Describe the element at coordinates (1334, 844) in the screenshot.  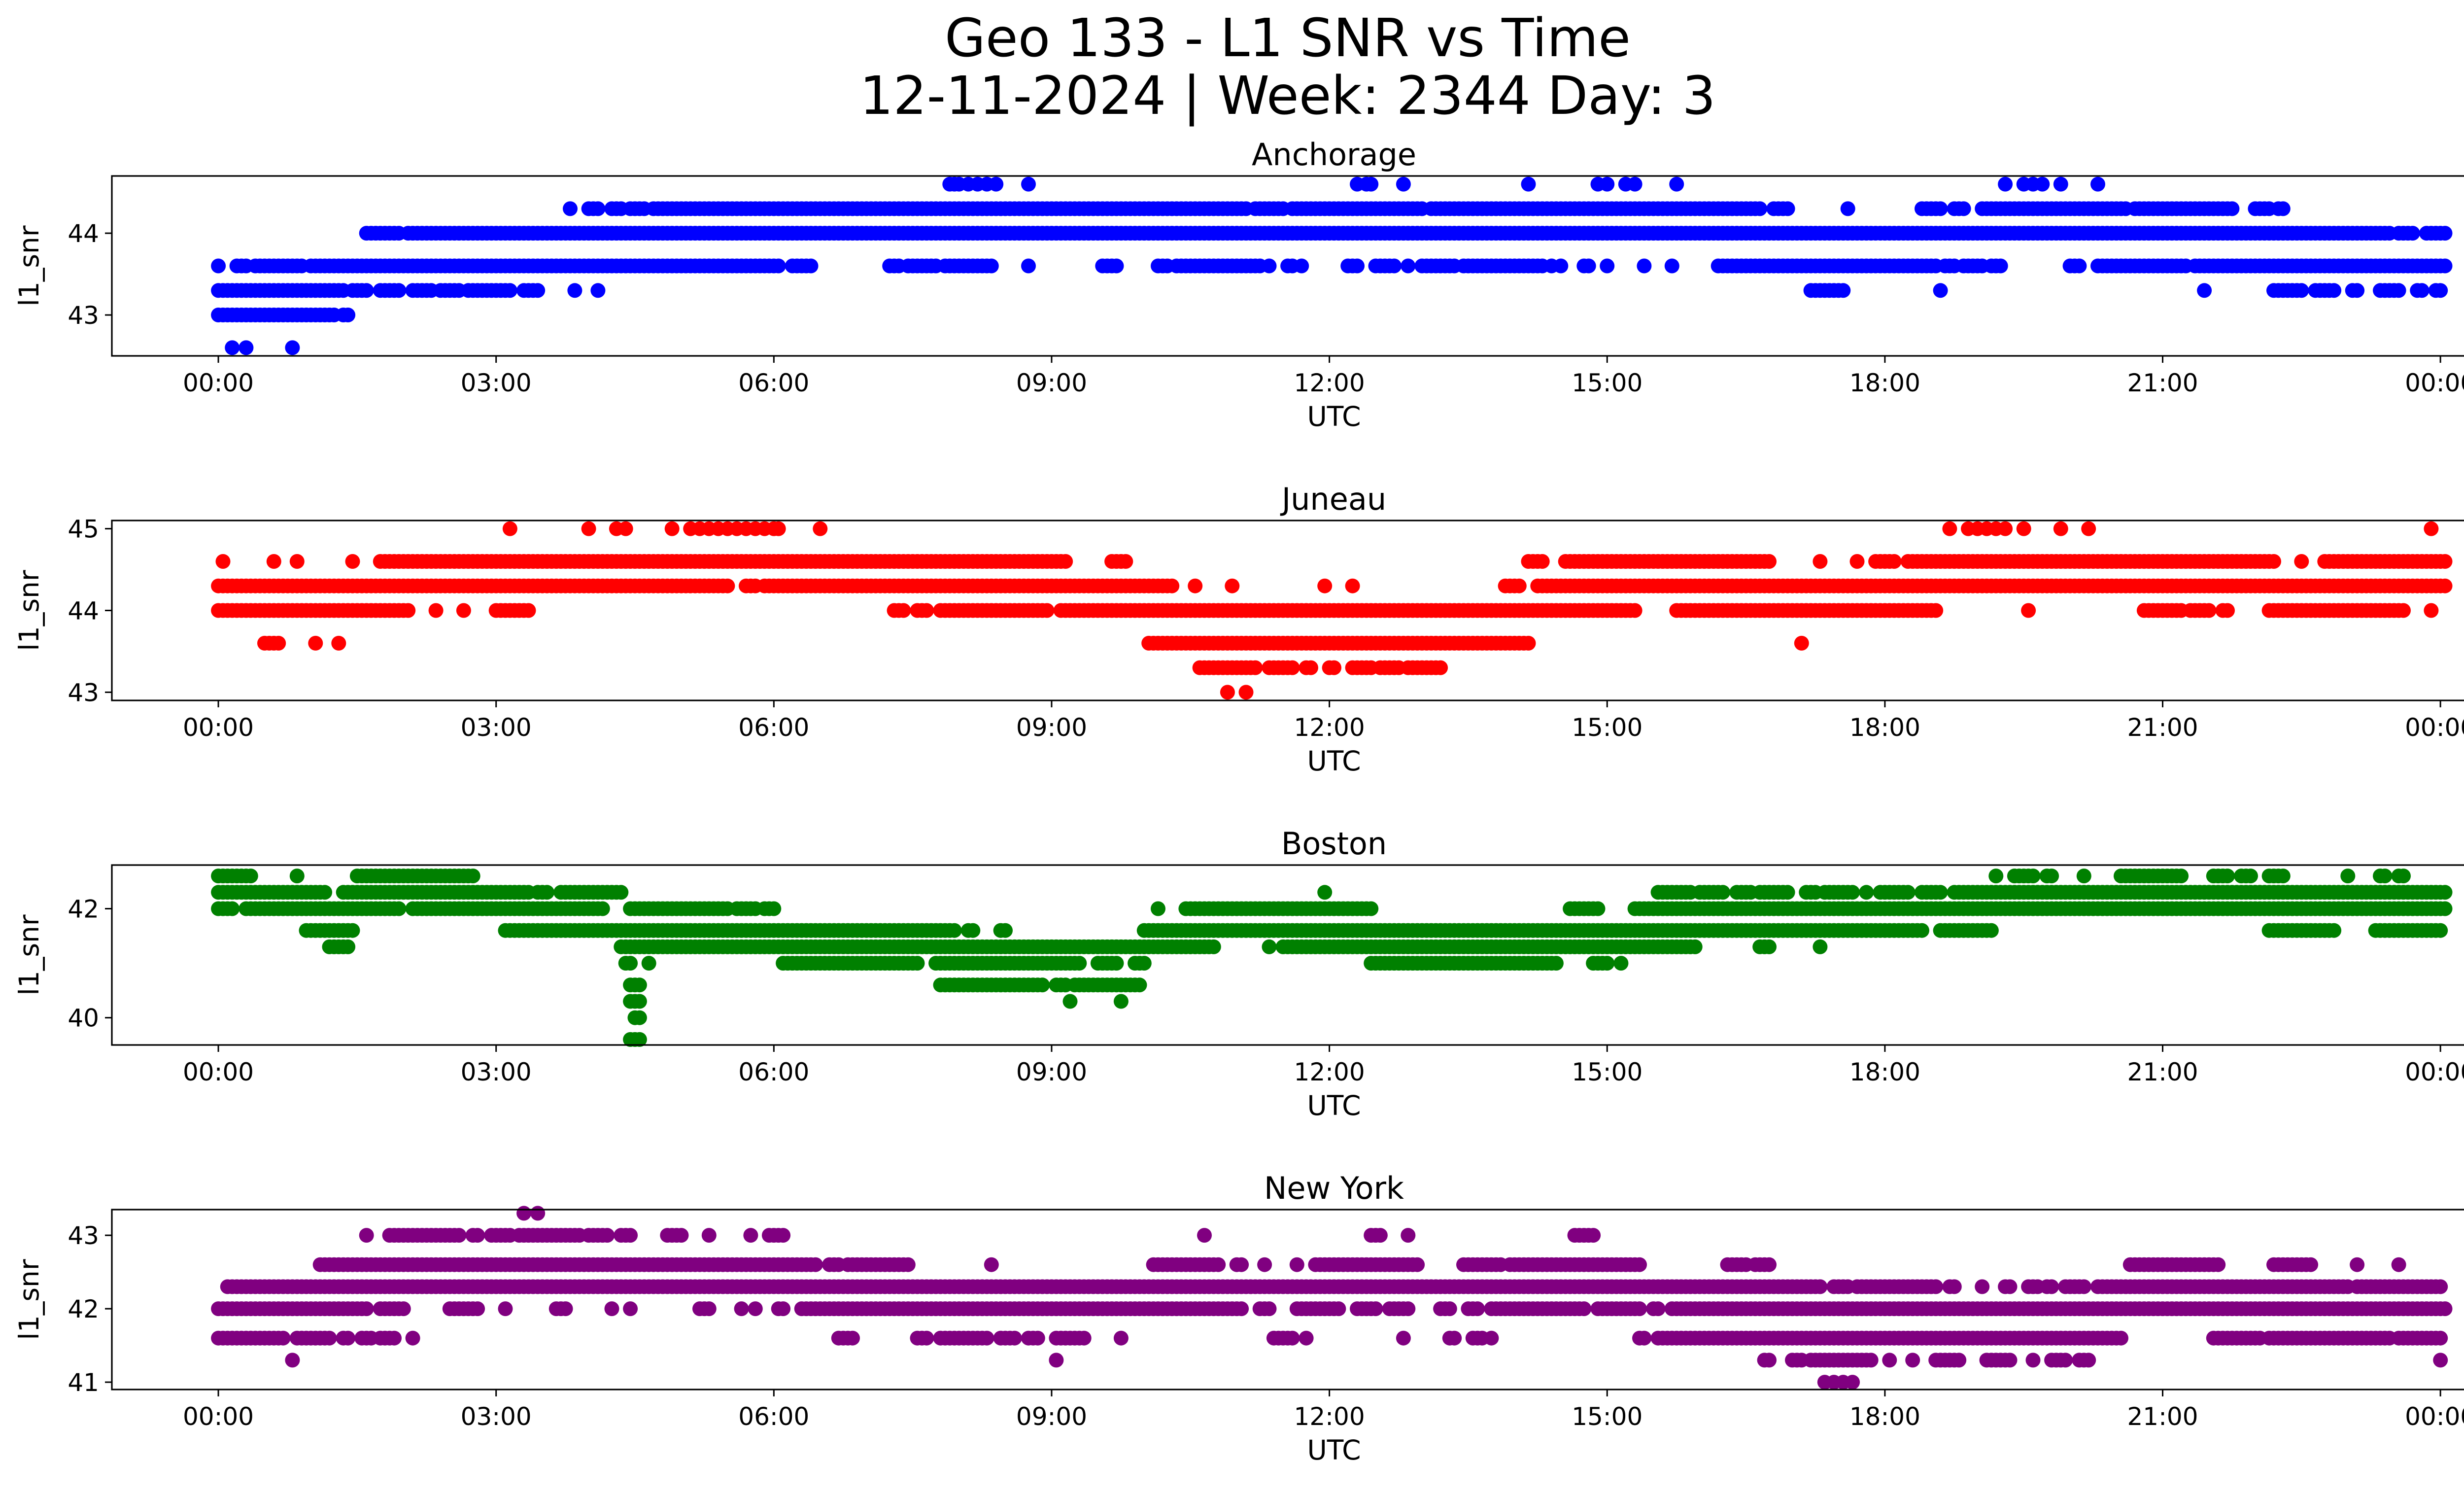
I see `subplot-title-boston: Boston` at that location.